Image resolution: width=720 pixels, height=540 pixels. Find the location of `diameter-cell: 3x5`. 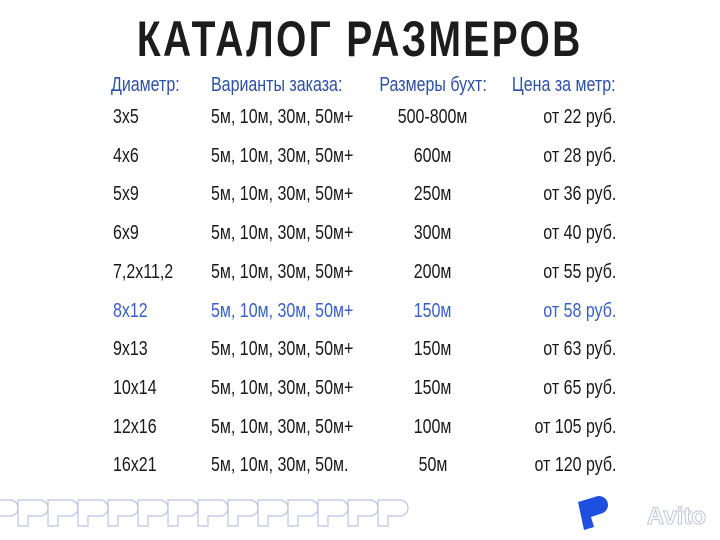

diameter-cell: 3x5 is located at coordinates (126, 117).